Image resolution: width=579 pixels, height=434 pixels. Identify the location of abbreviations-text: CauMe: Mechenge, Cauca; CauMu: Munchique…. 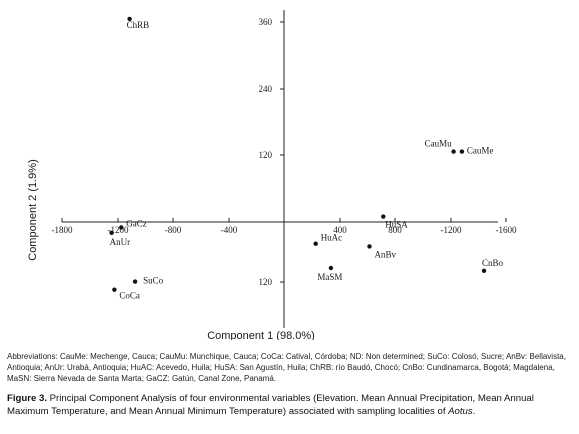
(286, 367).